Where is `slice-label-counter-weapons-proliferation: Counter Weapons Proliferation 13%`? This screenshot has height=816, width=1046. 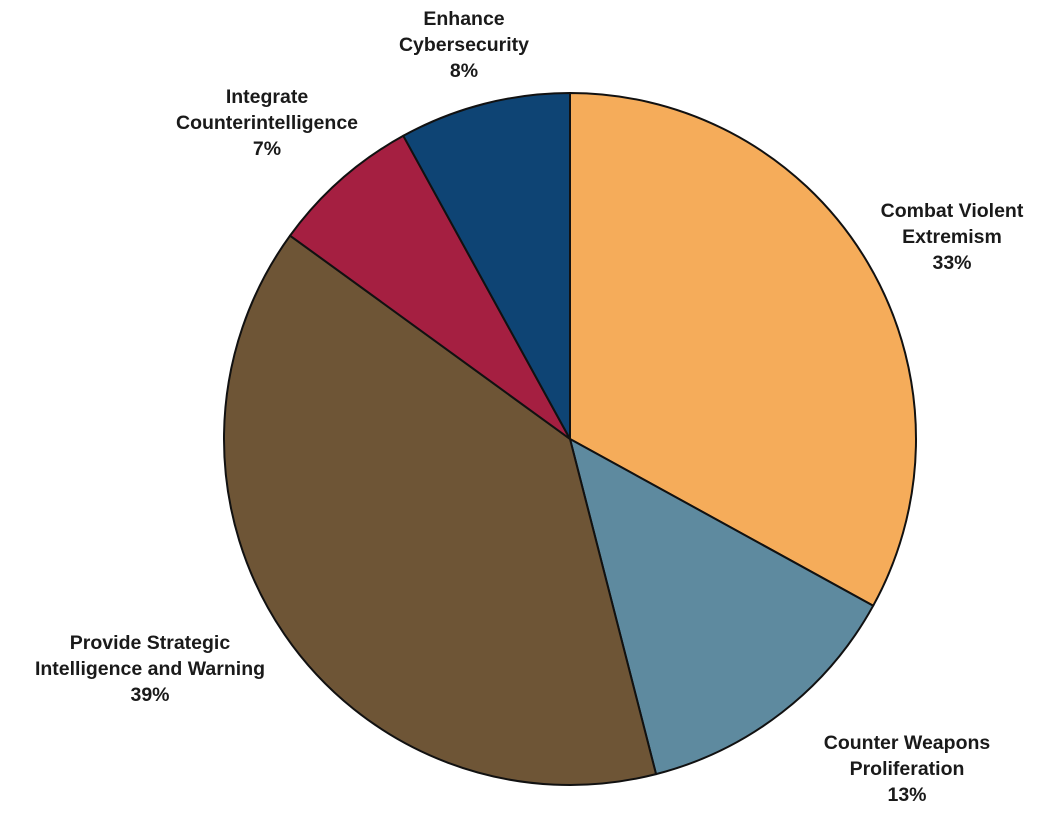 slice-label-counter-weapons-proliferation: Counter Weapons Proliferation 13% is located at coordinates (907, 769).